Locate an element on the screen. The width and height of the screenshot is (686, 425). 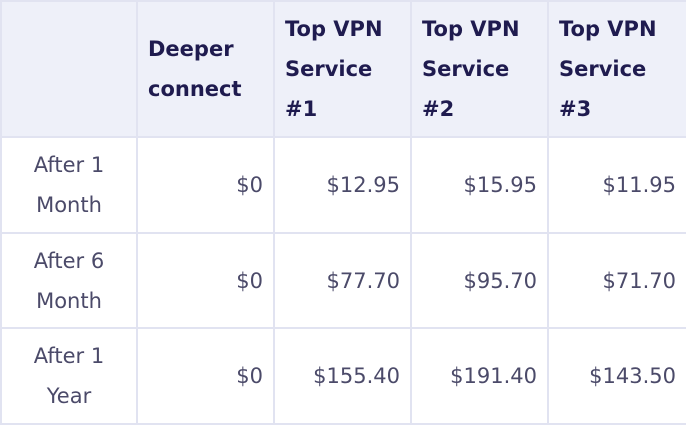
row-label: After 1 Year is located at coordinates (69, 376).